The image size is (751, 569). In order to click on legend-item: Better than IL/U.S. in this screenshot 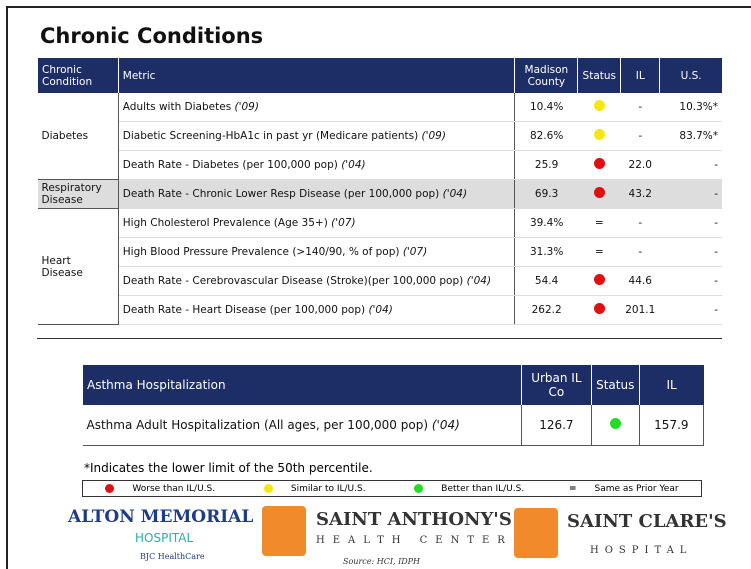, I will do `click(469, 489)`.